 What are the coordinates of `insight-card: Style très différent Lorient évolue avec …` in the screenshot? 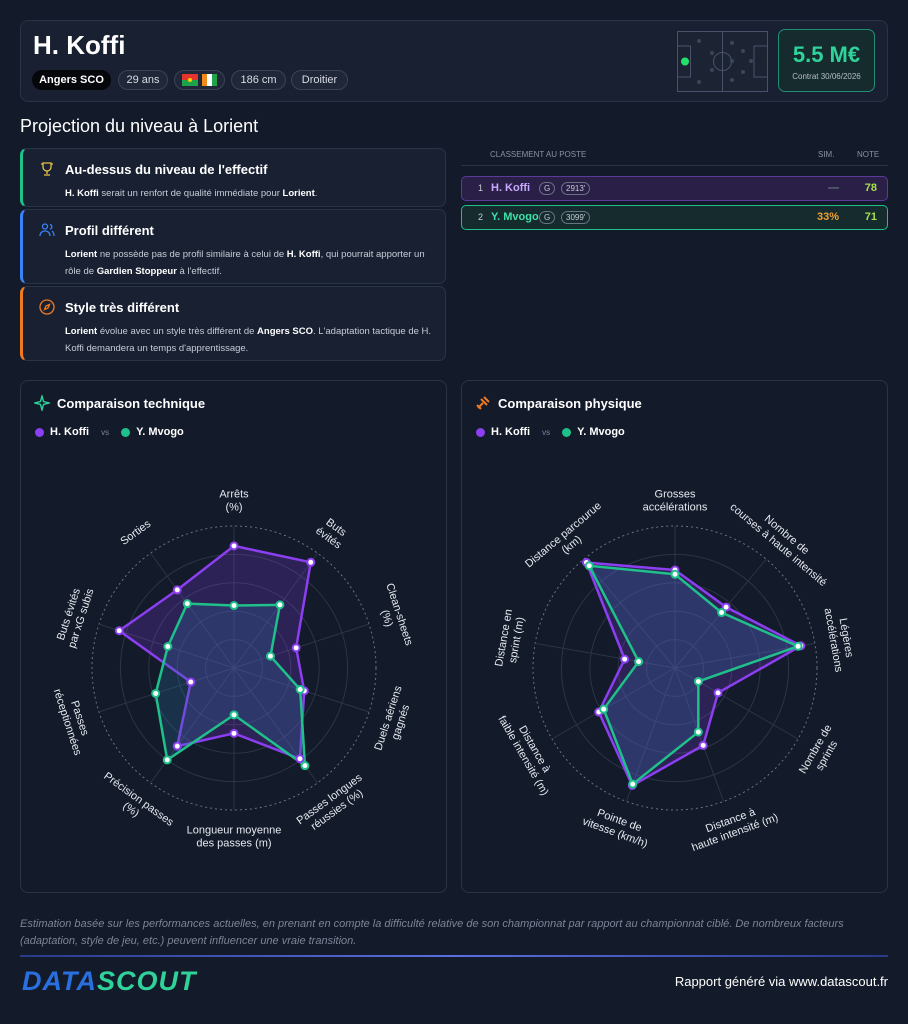 It's located at (233, 323).